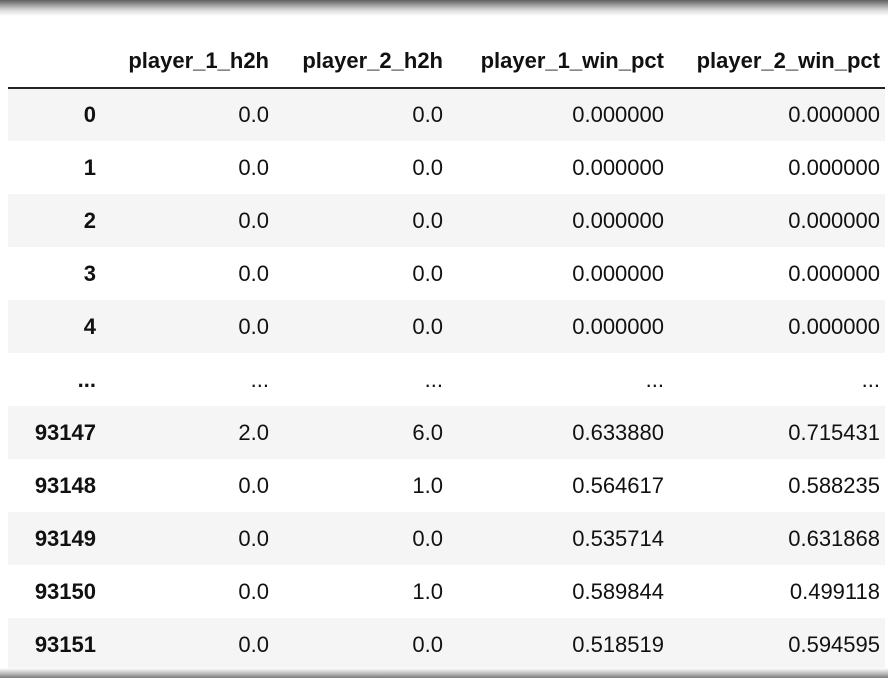 Image resolution: width=888 pixels, height=678 pixels. I want to click on row-index: 93149, so click(65, 538).